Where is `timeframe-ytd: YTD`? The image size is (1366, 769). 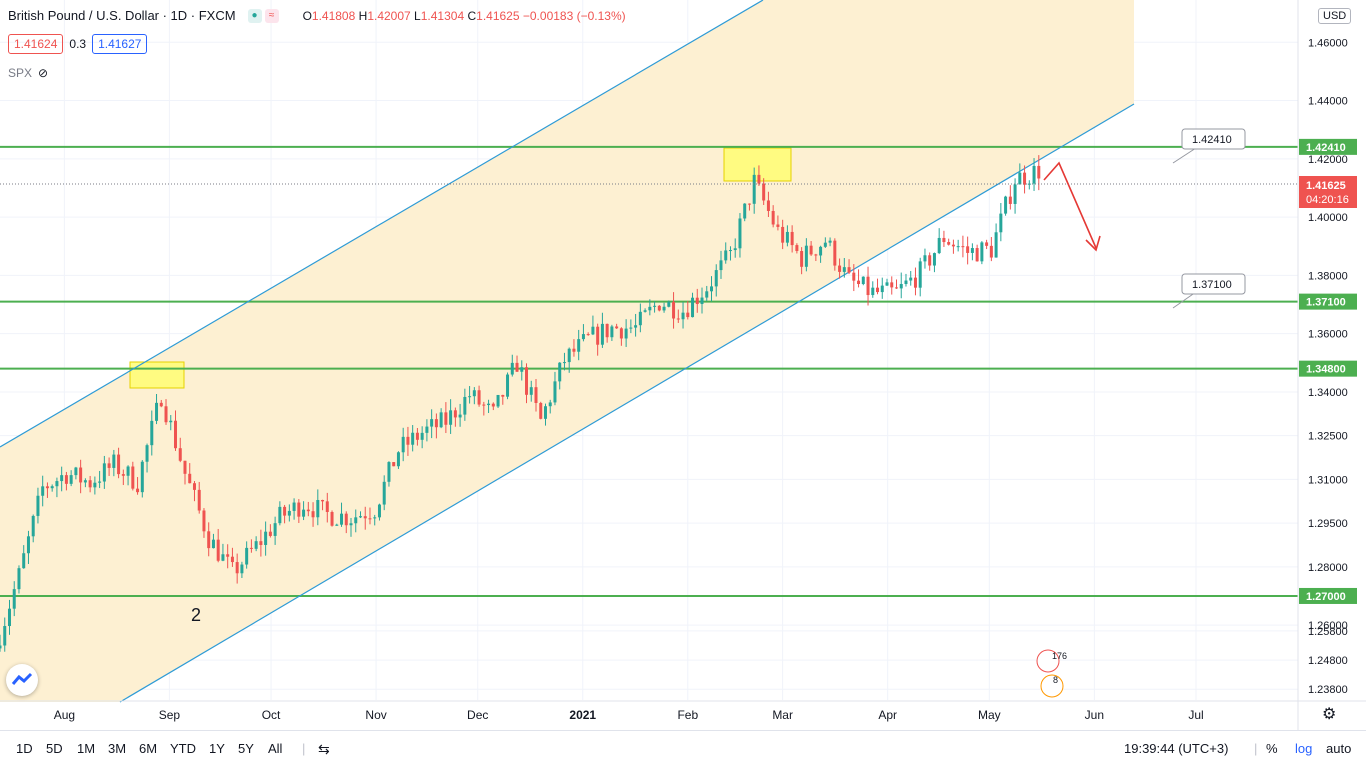 timeframe-ytd: YTD is located at coordinates (183, 748).